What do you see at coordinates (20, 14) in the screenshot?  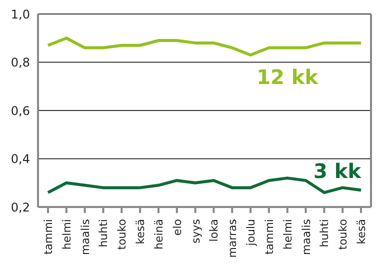 I see `y-tick-label: 1,0` at bounding box center [20, 14].